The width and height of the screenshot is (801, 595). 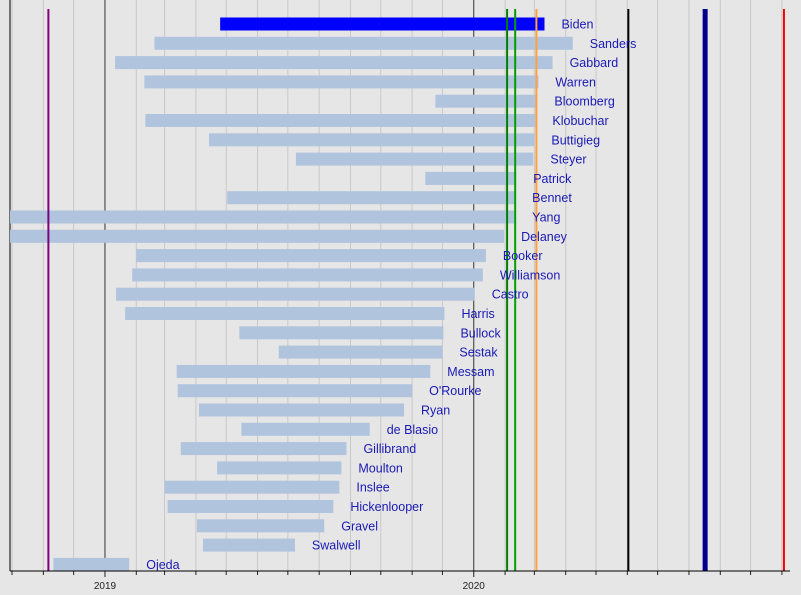 What do you see at coordinates (295, 294) in the screenshot?
I see `bar-castro` at bounding box center [295, 294].